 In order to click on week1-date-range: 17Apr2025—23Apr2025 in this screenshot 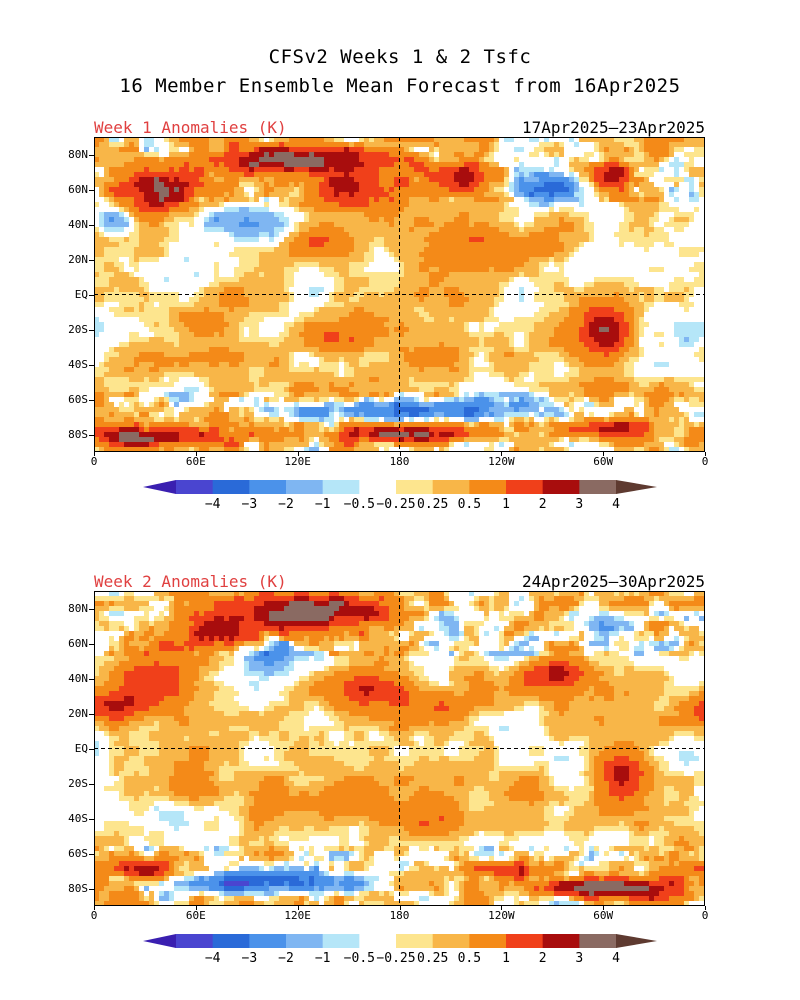, I will do `click(613, 127)`.